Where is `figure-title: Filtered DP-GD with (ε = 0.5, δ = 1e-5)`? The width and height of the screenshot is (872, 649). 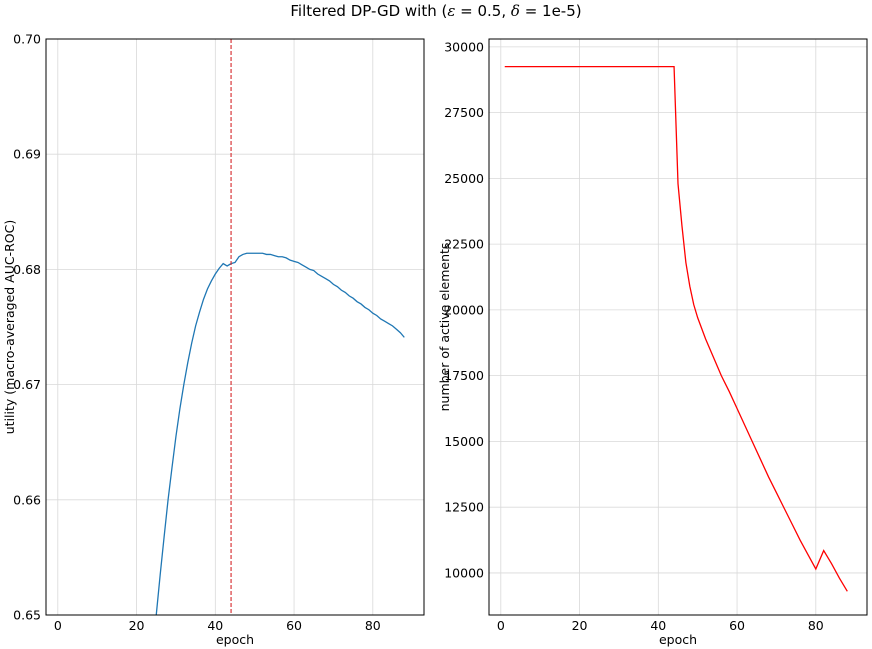 figure-title: Filtered DP-GD with (ε = 0.5, δ = 1e-5) is located at coordinates (436, 11).